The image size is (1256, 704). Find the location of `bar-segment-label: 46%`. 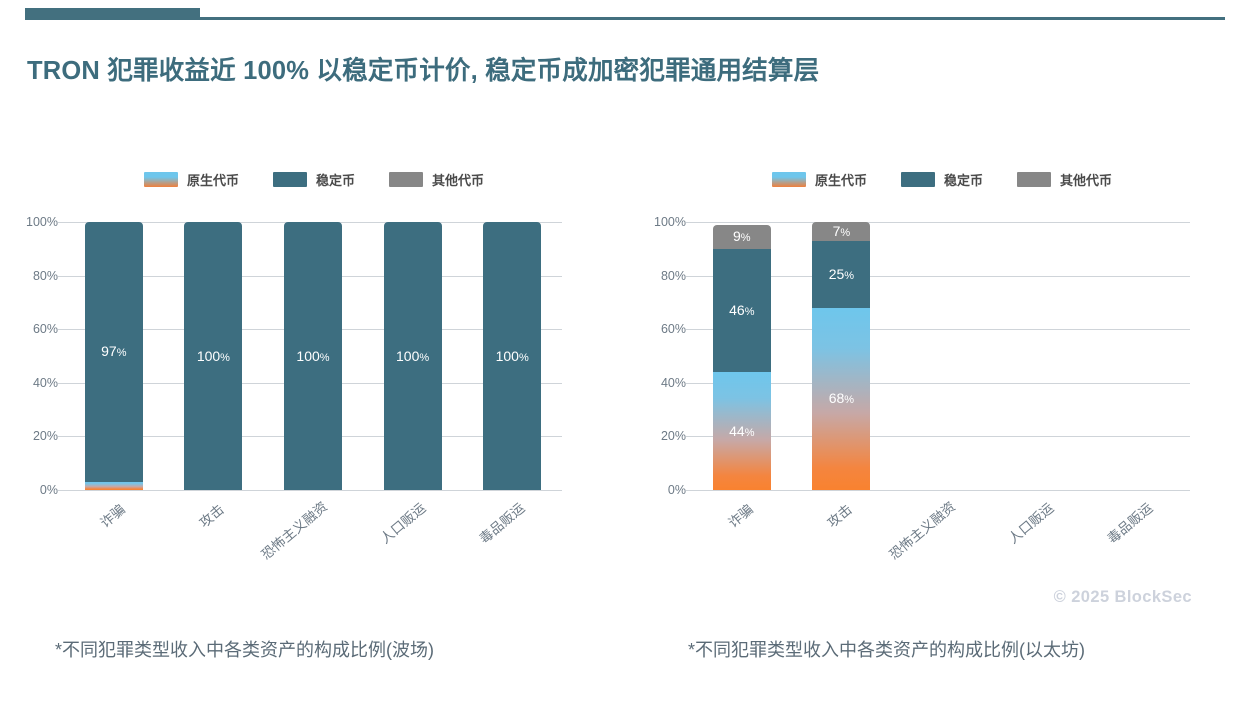

bar-segment-label: 46% is located at coordinates (742, 309).